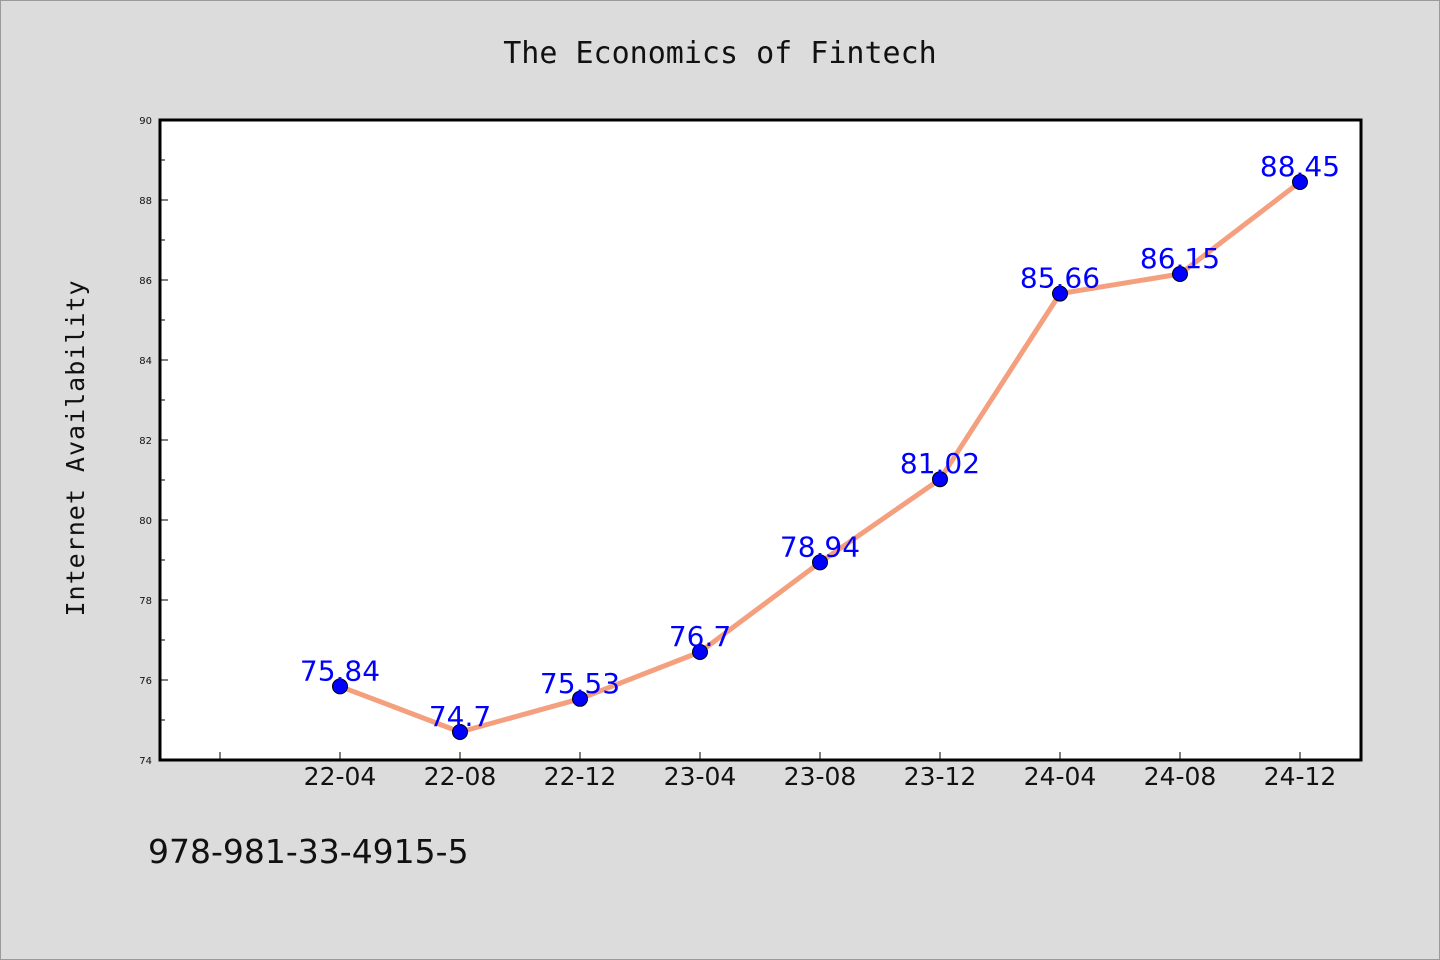 Image resolution: width=1440 pixels, height=960 pixels. Describe the element at coordinates (700, 776) in the screenshot. I see `x-tick-label: 23-04` at that location.